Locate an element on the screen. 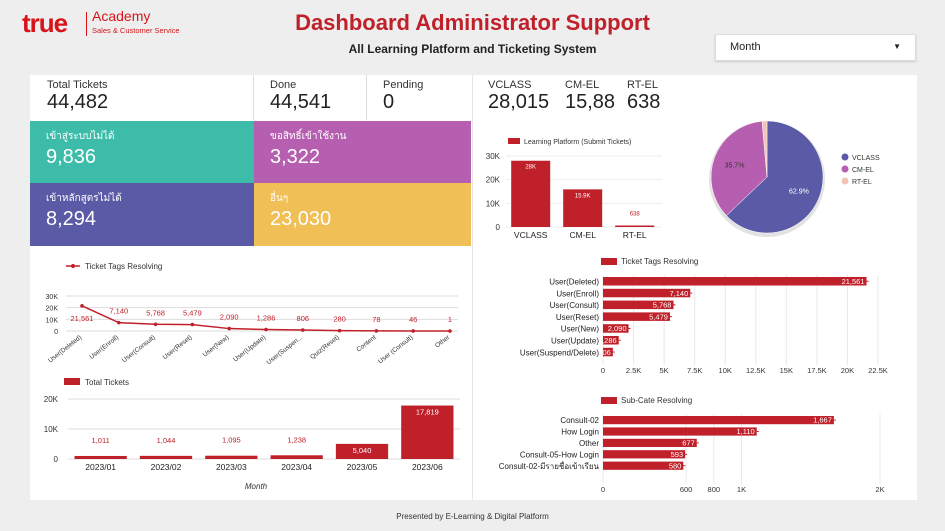 The image size is (945, 531). x-tick-label: 15K is located at coordinates (786, 370).